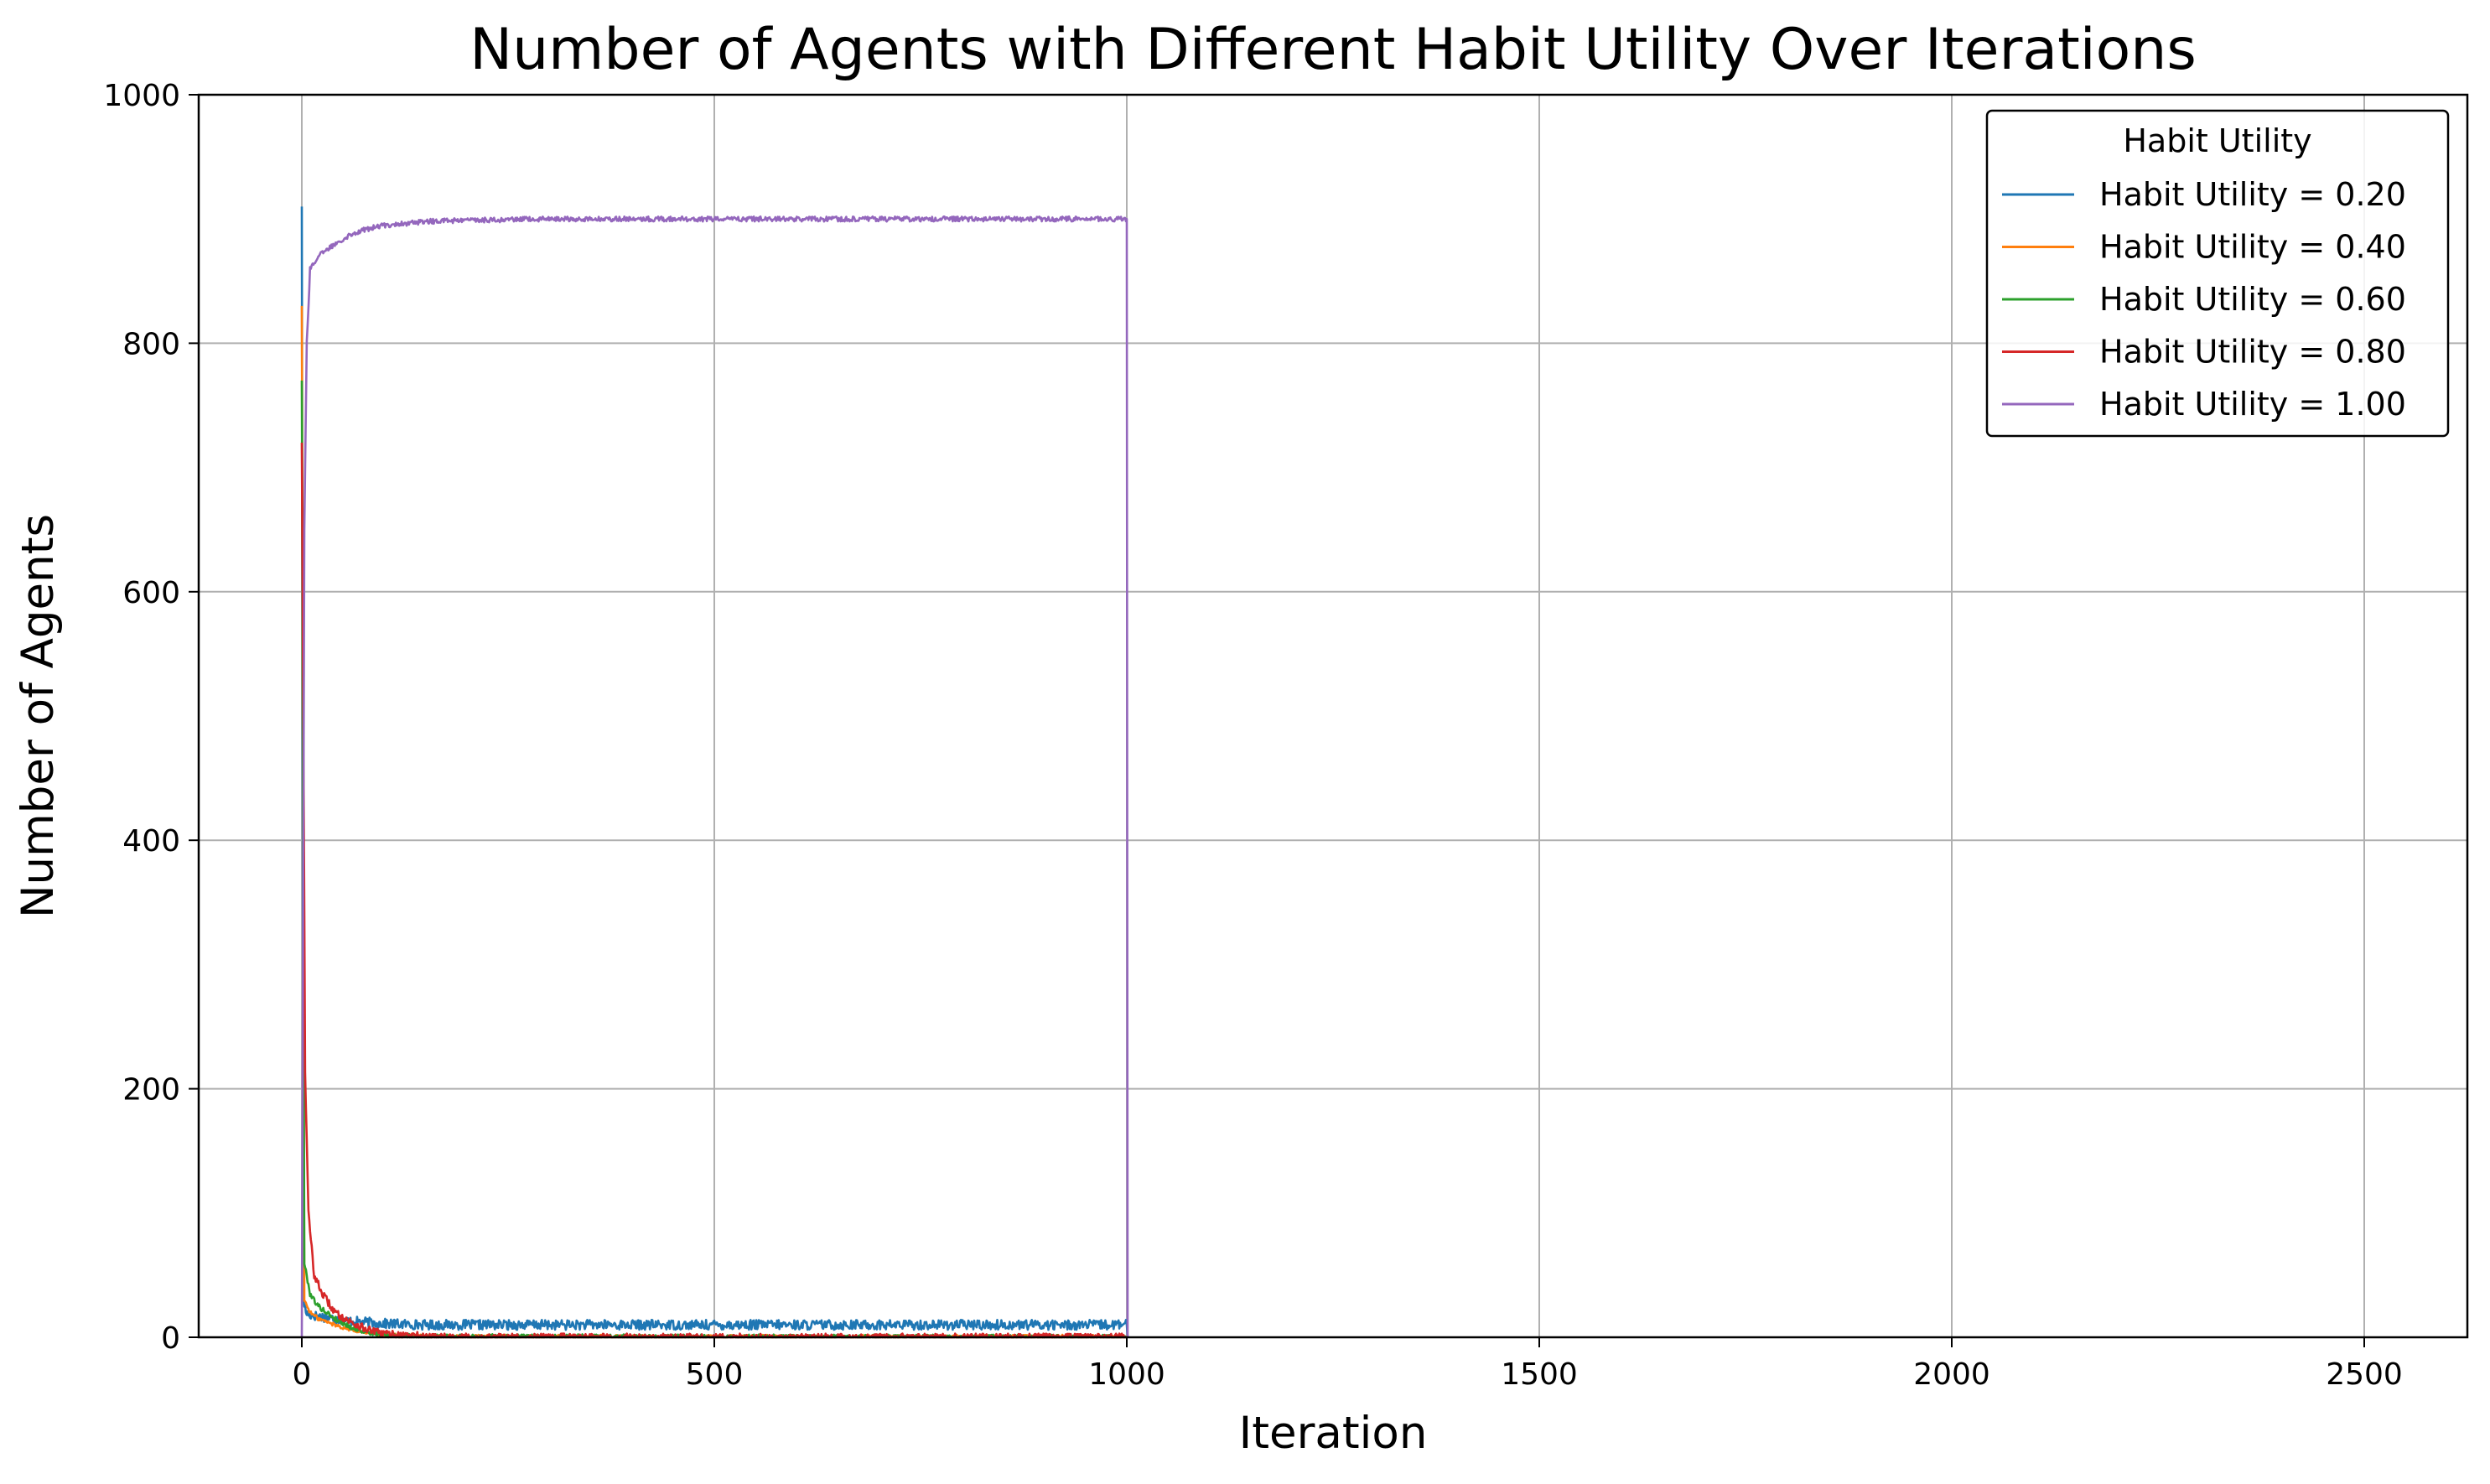 The width and height of the screenshot is (2490, 1484). Describe the element at coordinates (38, 716) in the screenshot. I see `y-axis-label: Number of Agents` at that location.